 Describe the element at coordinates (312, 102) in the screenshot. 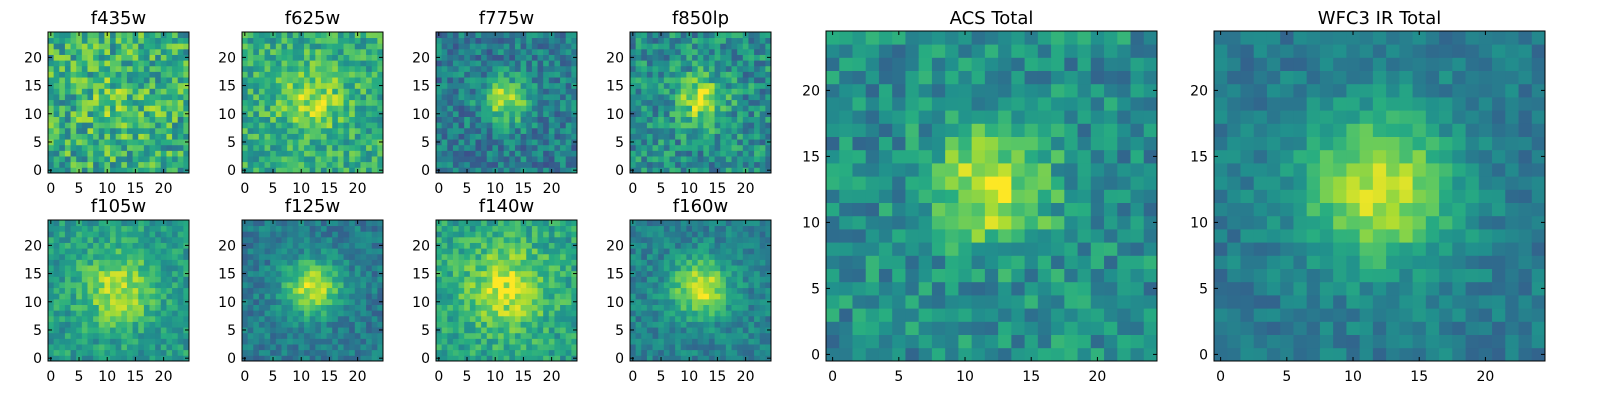

I see `plot-frame` at that location.